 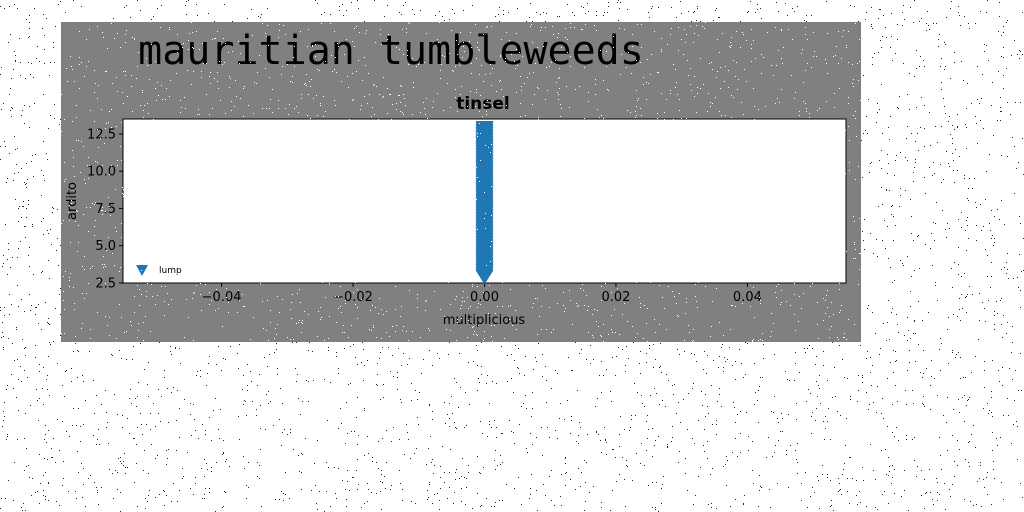 I want to click on y-axis-ticks: 2.5 5.0 7.5 10.0 12.5, so click(x=105, y=209).